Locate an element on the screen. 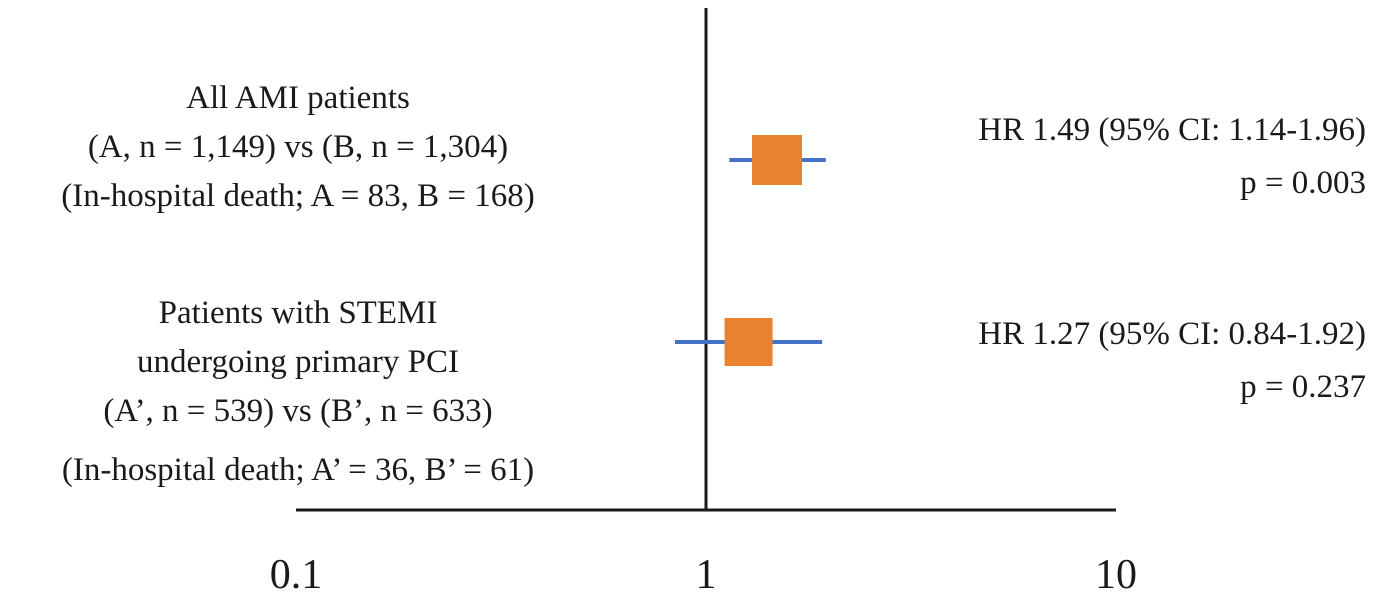 This screenshot has width=1378, height=598. p-value-text: p = 0.237 is located at coordinates (1303, 387).